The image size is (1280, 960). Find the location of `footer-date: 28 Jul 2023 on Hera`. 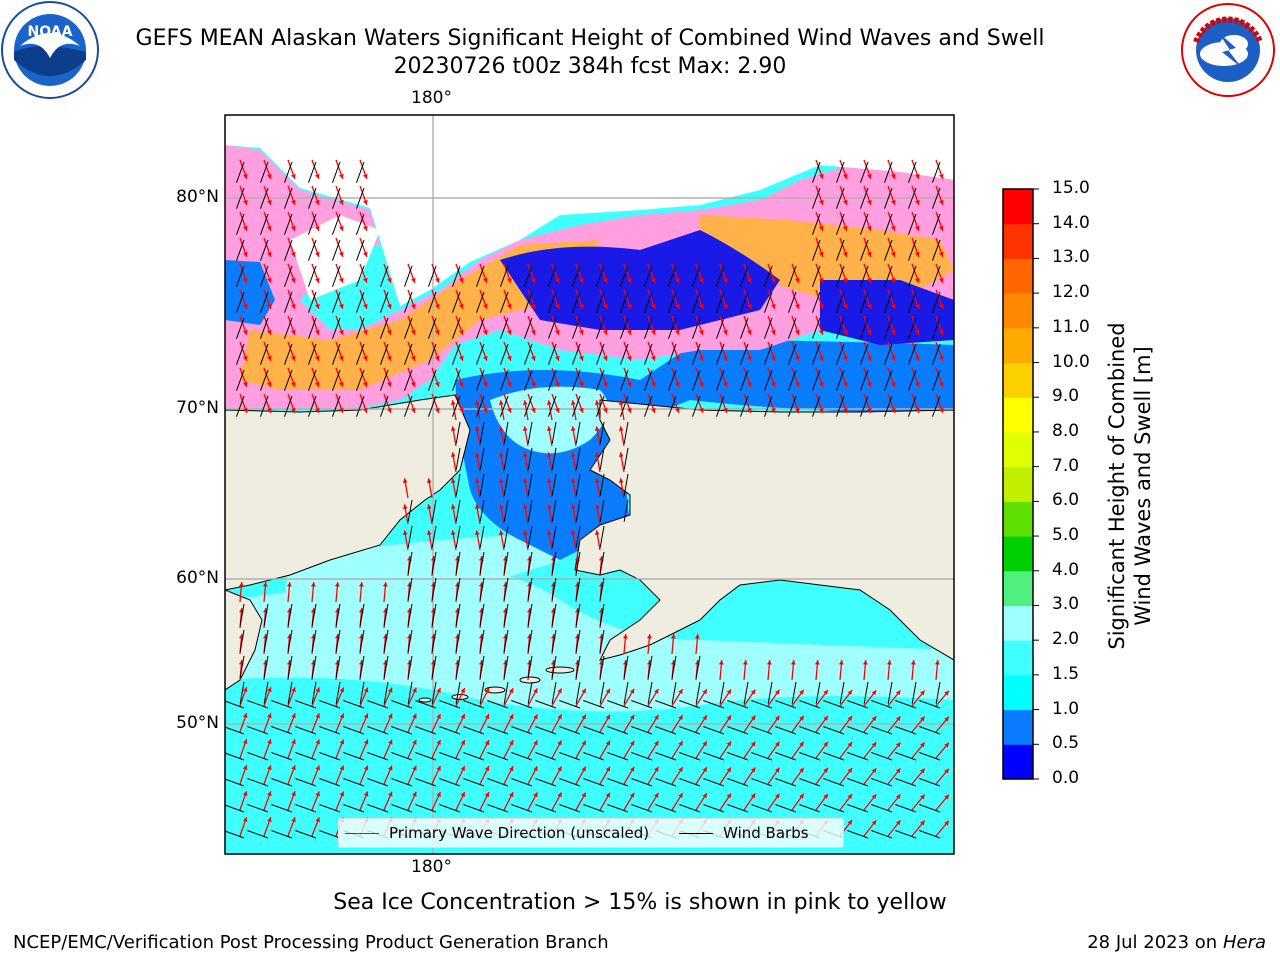

footer-date: 28 Jul 2023 on Hera is located at coordinates (1176, 942).